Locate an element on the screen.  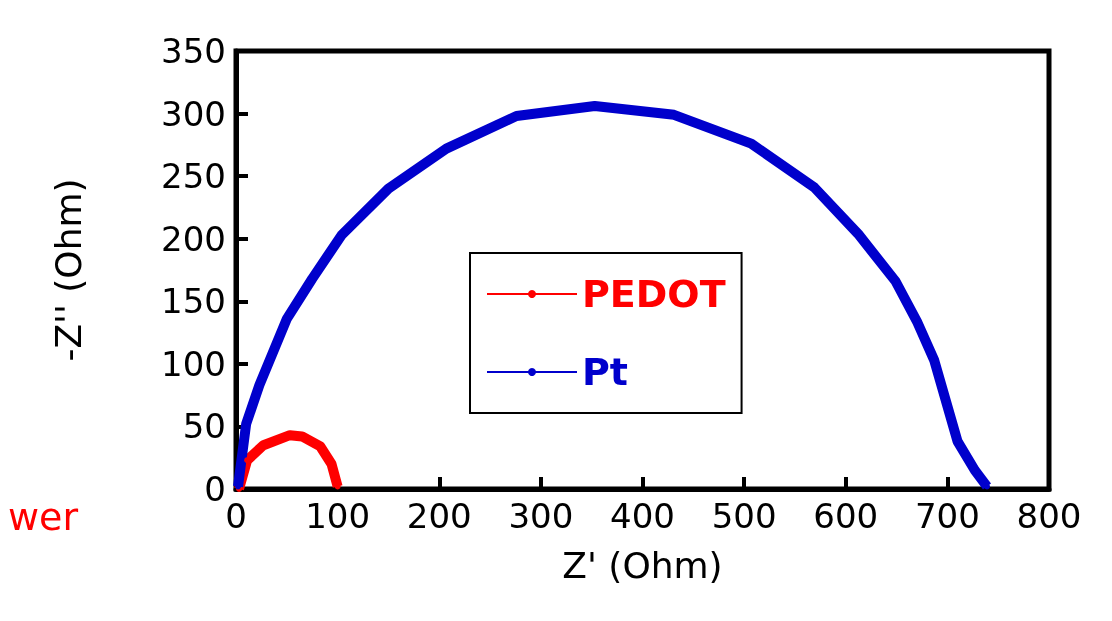
y-axis-title: -Z'' (Ohm) is located at coordinates (68, 270).